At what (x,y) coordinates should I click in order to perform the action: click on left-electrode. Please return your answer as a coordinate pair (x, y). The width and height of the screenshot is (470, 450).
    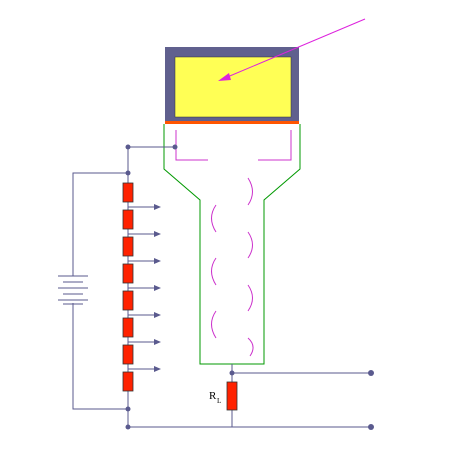
    Looking at the image, I should click on (191, 145).